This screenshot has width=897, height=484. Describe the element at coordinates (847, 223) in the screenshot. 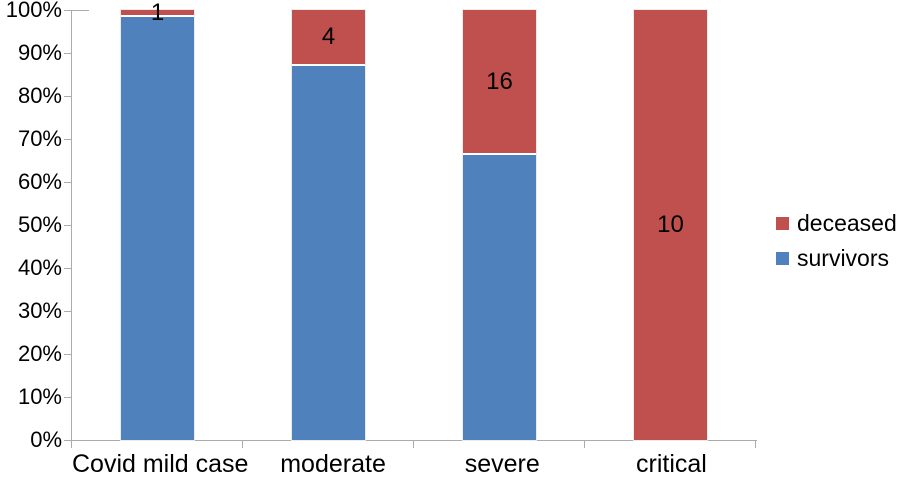

I see `legend-label-deceased: deceased` at that location.